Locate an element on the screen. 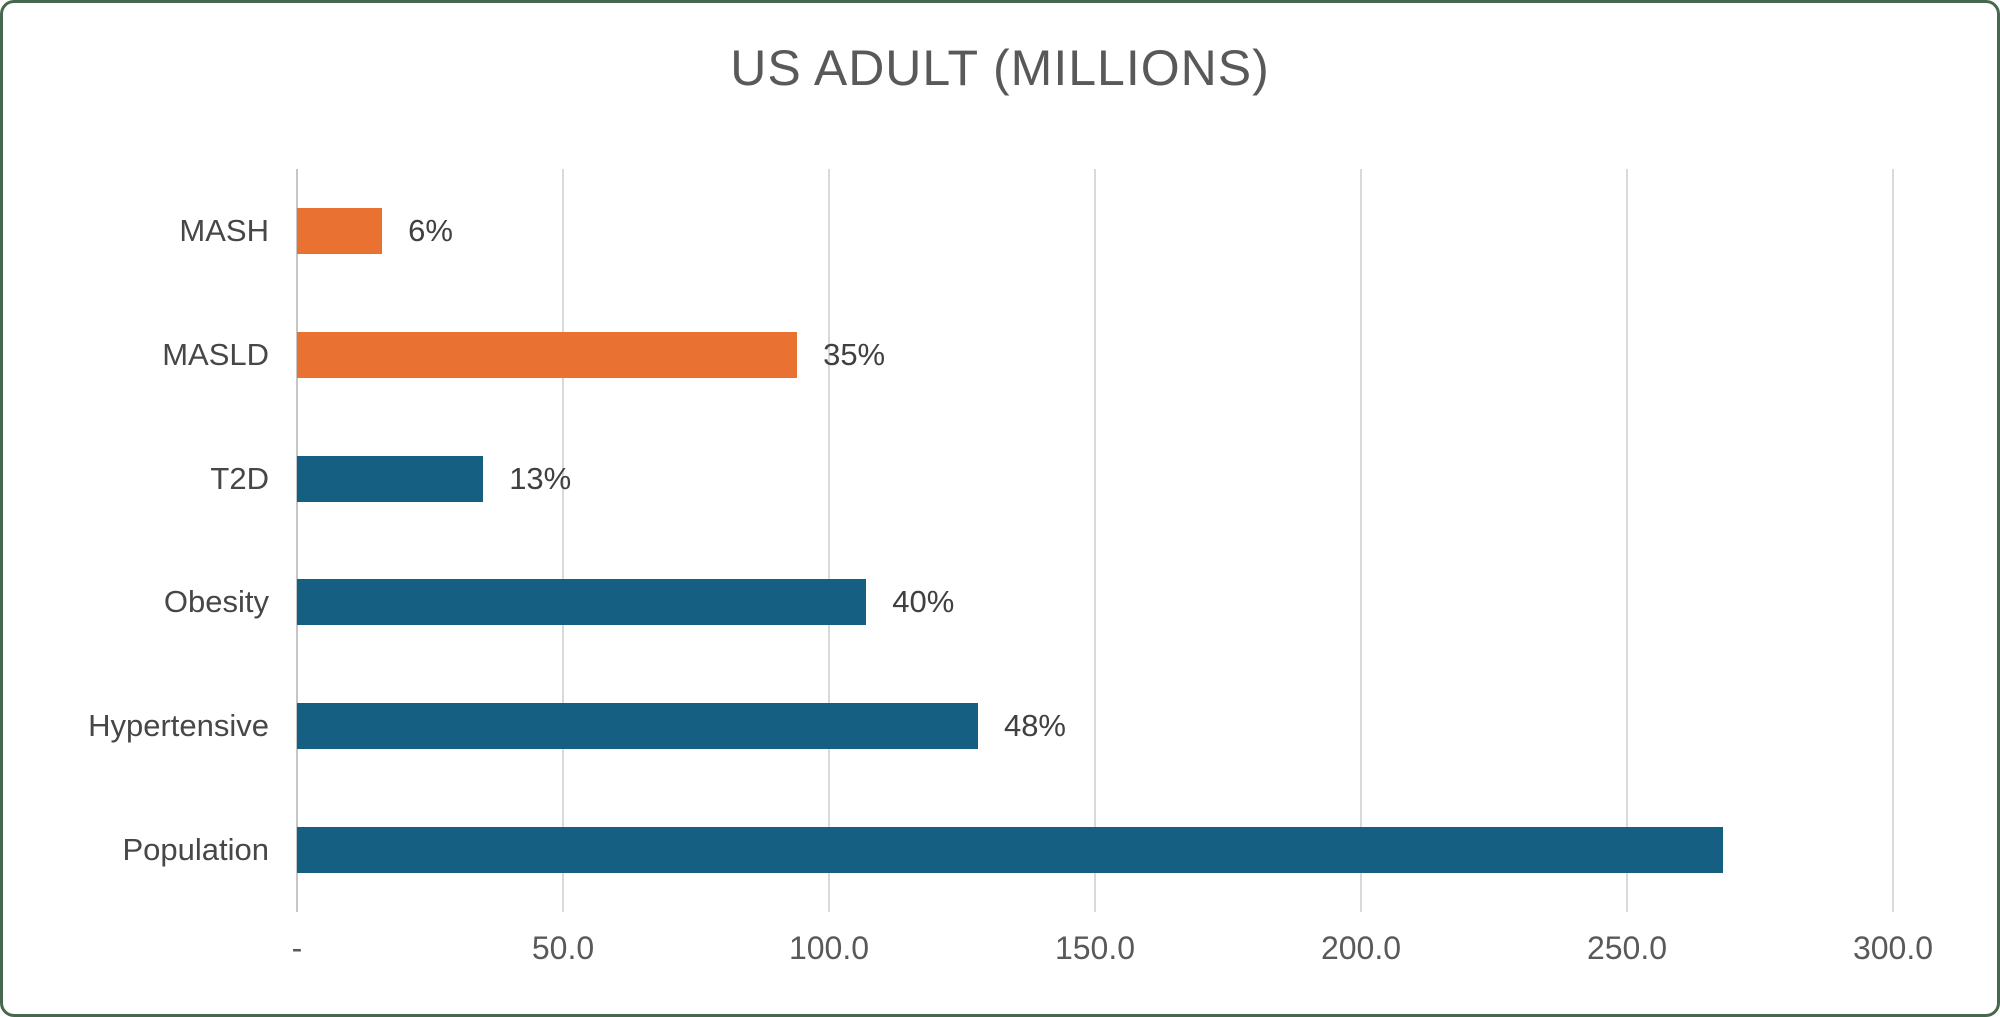 Image resolution: width=2000 pixels, height=1017 pixels. bar-row-population is located at coordinates (1095, 850).